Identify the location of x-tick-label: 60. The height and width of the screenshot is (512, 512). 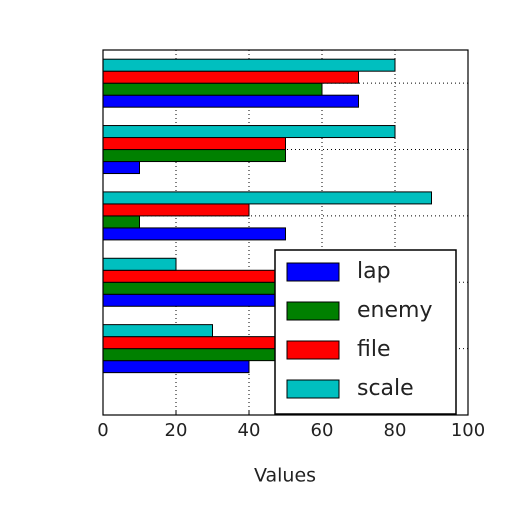
(322, 430).